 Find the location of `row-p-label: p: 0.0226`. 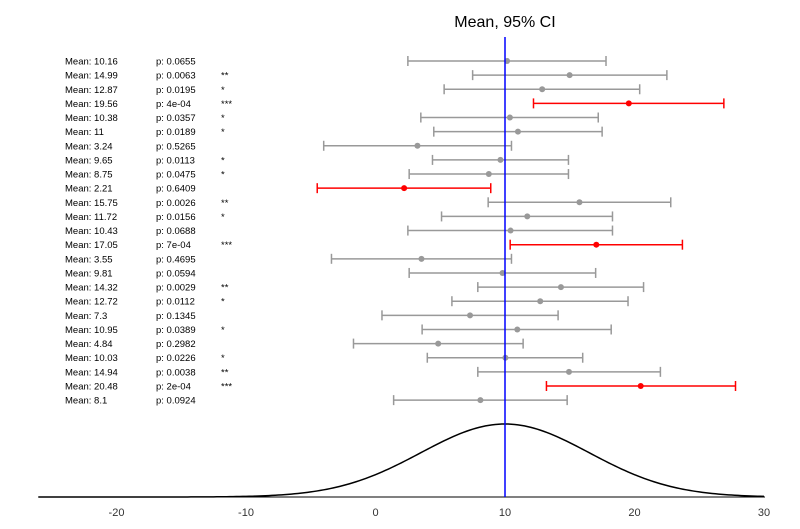

row-p-label: p: 0.0226 is located at coordinates (176, 358).